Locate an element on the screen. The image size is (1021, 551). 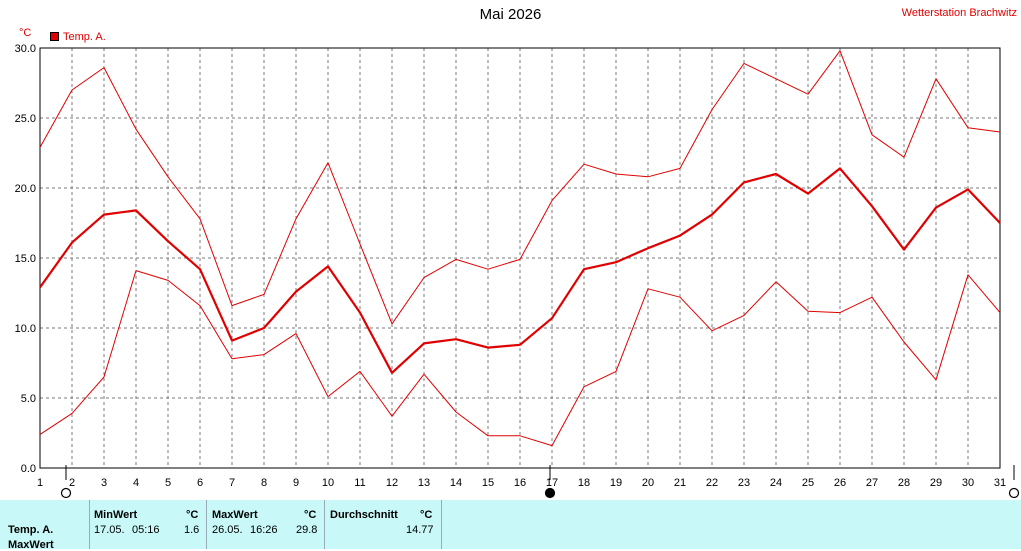
y-tick-label: 0.0 is located at coordinates (28, 469).